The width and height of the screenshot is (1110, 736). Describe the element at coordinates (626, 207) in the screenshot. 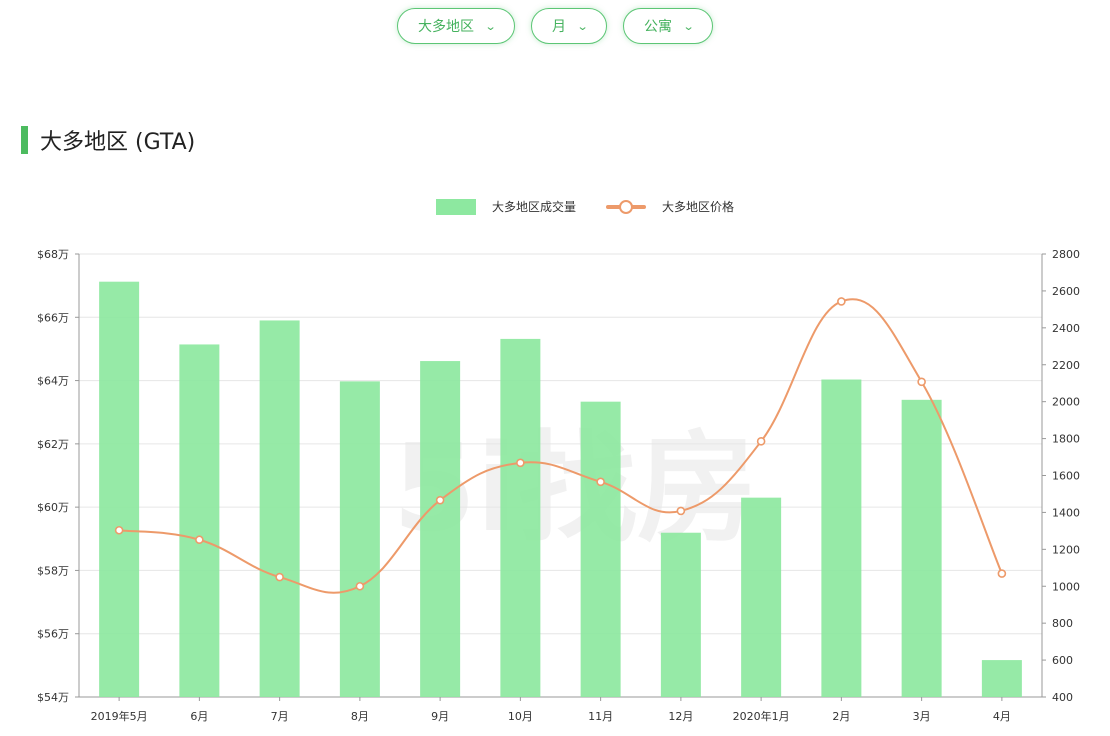

I see `legend-line-swatch` at that location.